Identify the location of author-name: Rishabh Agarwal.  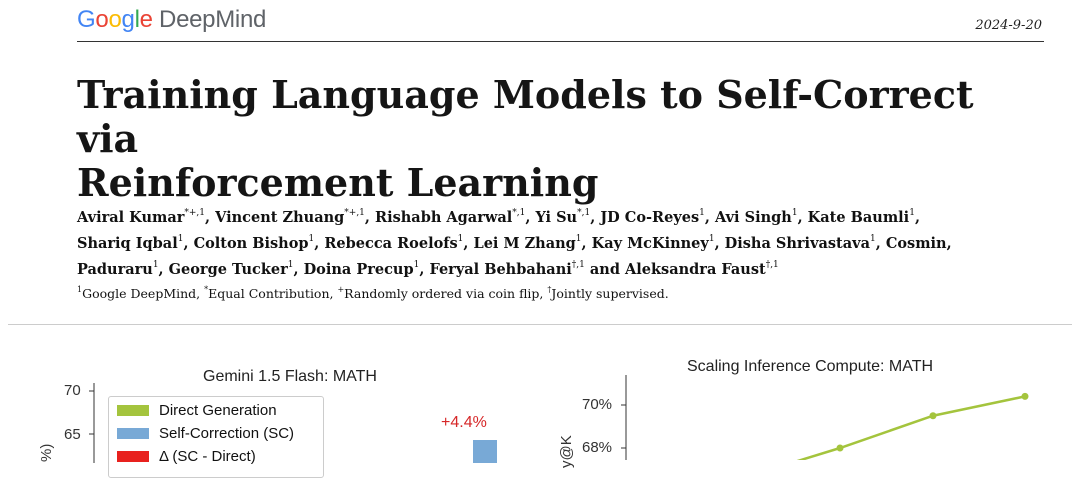
(444, 217).